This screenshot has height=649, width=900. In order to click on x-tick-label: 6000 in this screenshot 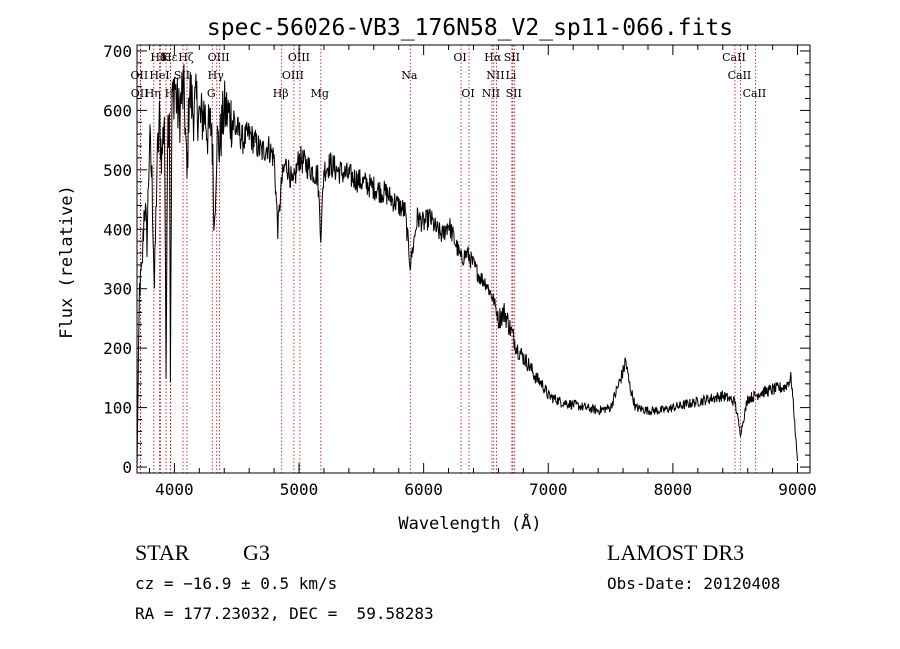, I will do `click(423, 489)`.